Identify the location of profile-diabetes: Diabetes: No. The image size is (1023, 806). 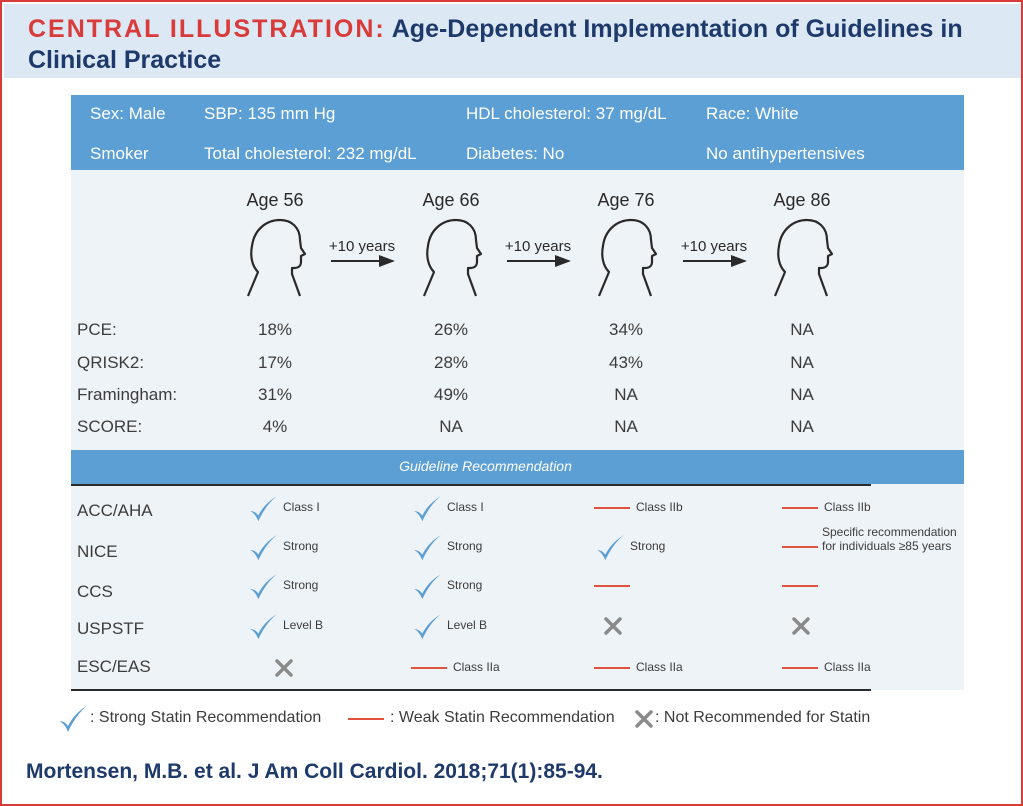
(515, 153).